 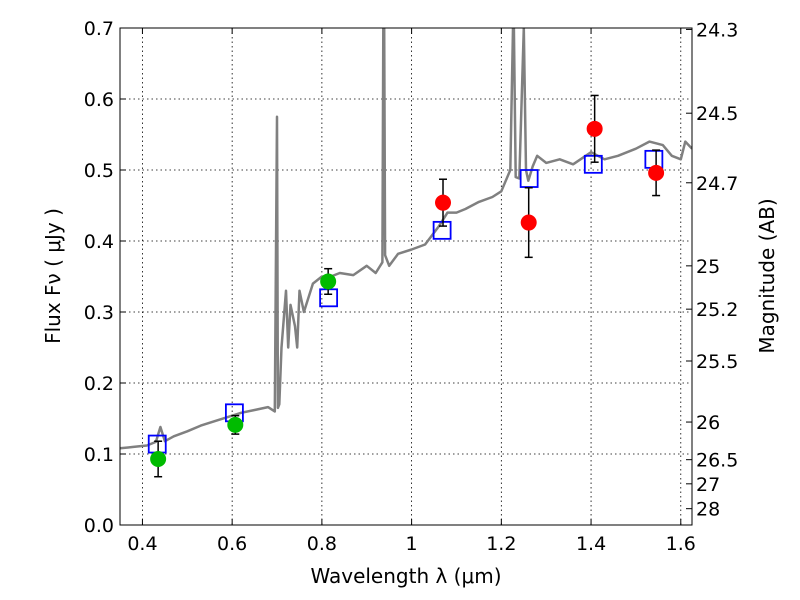 I want to click on right-tick-label: 25, so click(x=708, y=267).